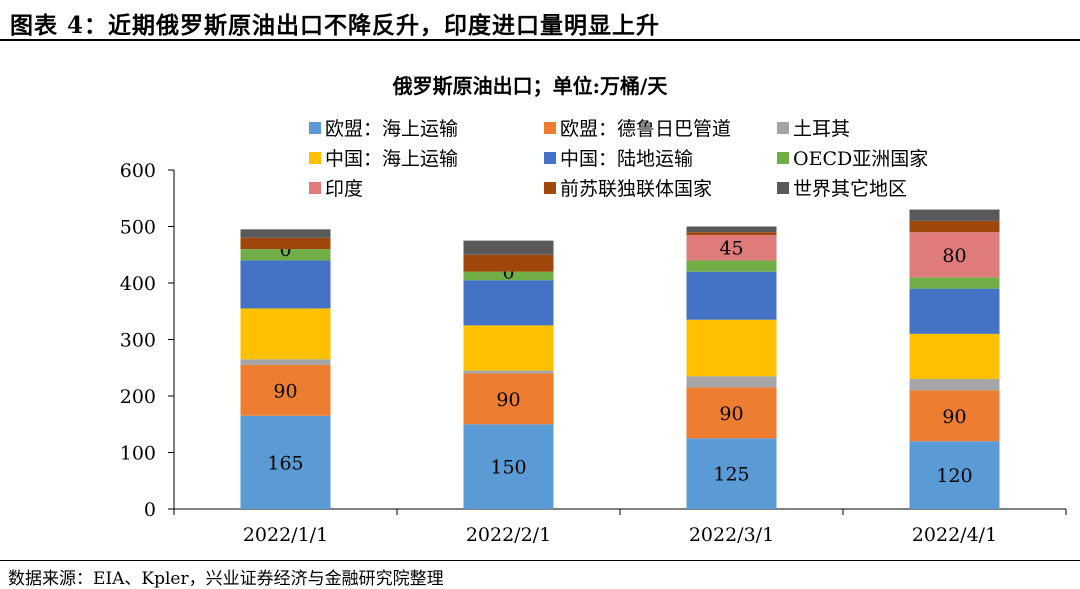 The width and height of the screenshot is (1080, 589). What do you see at coordinates (391, 129) in the screenshot?
I see `legend-label: 欧盟：海上运输` at bounding box center [391, 129].